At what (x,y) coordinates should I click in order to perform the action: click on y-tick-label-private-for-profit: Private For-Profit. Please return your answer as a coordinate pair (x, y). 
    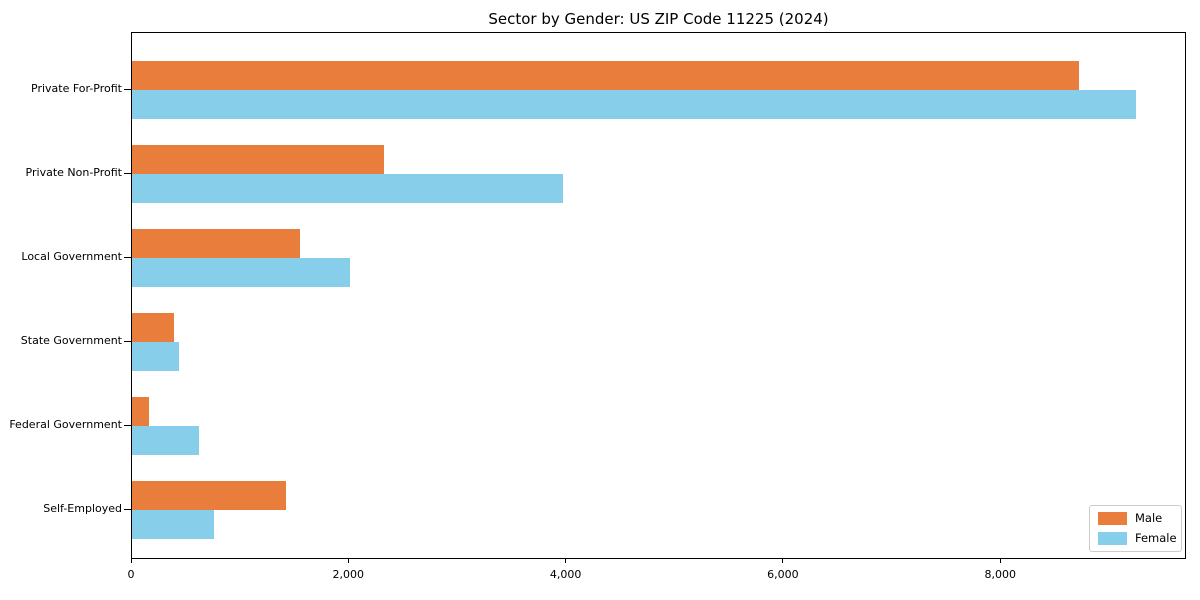
    Looking at the image, I should click on (76, 88).